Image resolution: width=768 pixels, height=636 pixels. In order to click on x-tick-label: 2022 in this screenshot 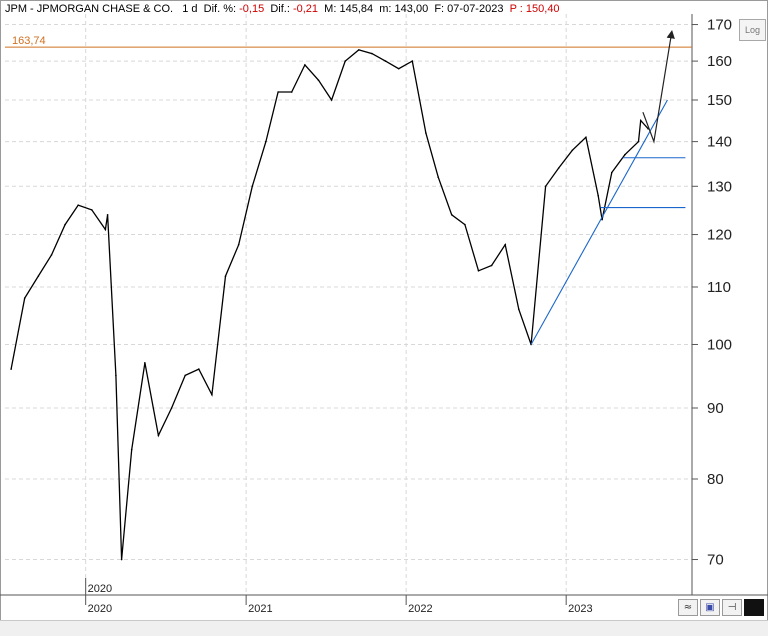, I will do `click(420, 609)`.